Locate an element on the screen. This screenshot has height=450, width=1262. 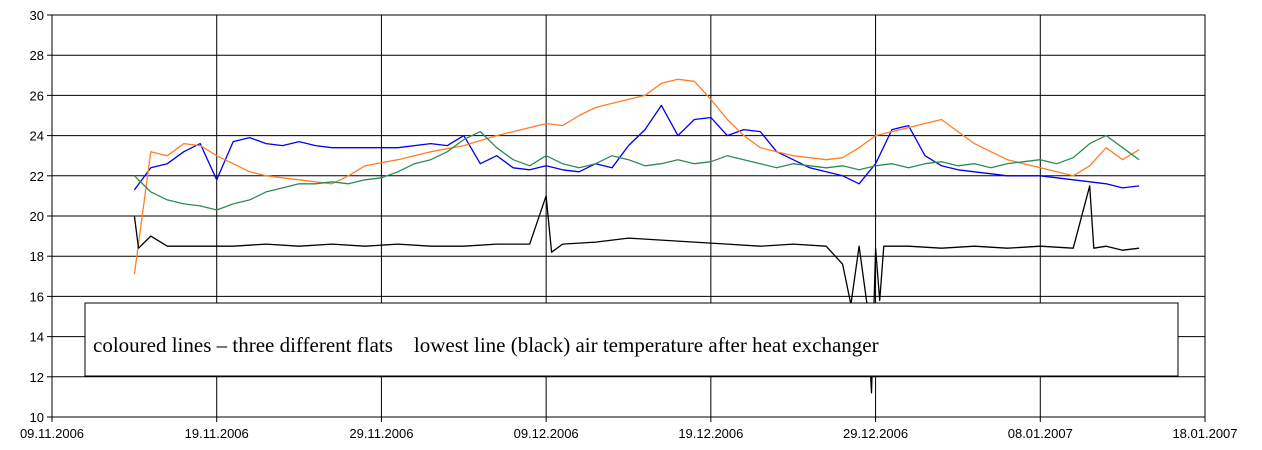
y-tick-label: 12 is located at coordinates (37, 377).